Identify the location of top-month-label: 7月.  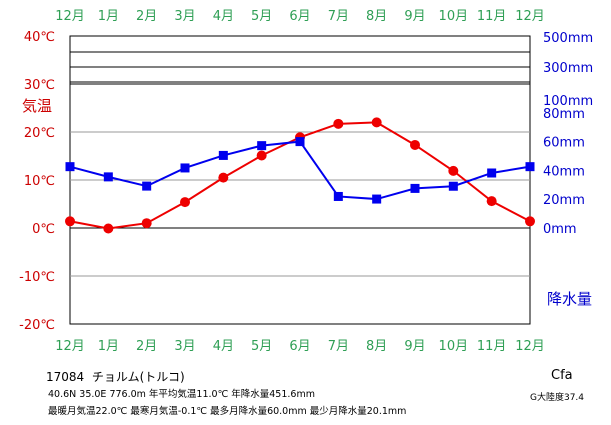
(338, 16).